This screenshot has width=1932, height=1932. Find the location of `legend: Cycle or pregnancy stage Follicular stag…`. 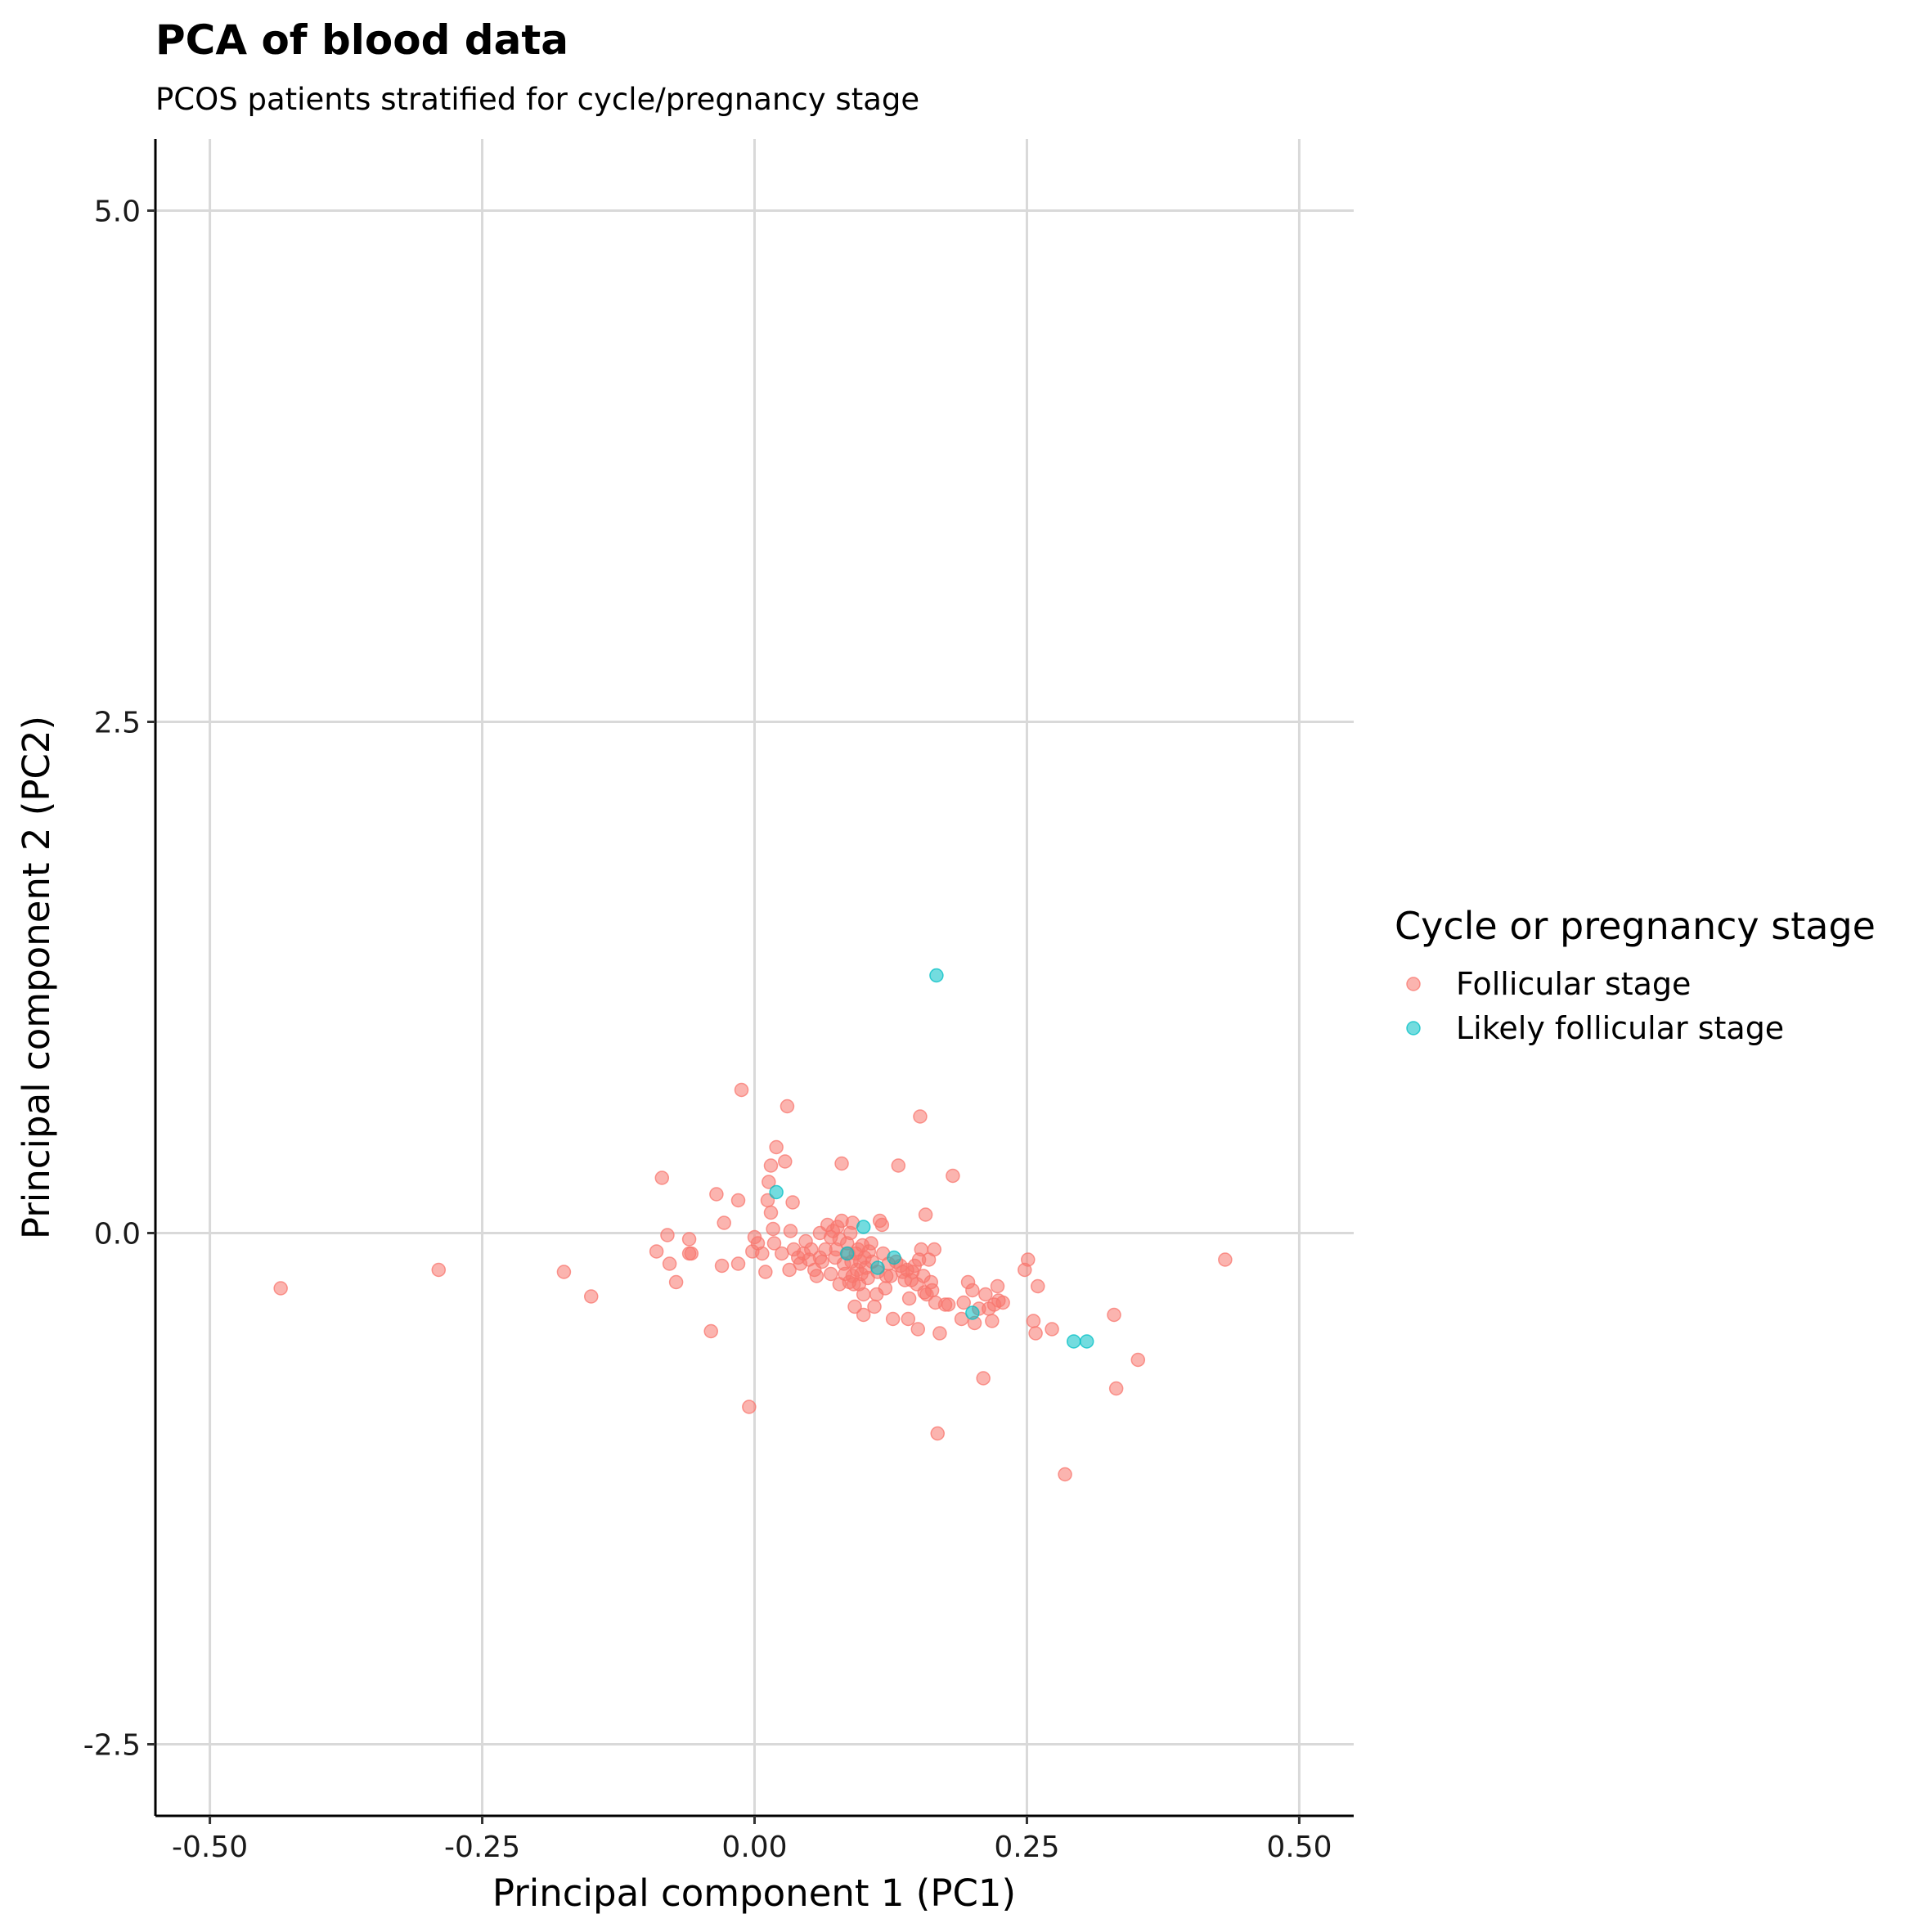

legend: Cycle or pregnancy stage Follicular stag… is located at coordinates (1636, 975).